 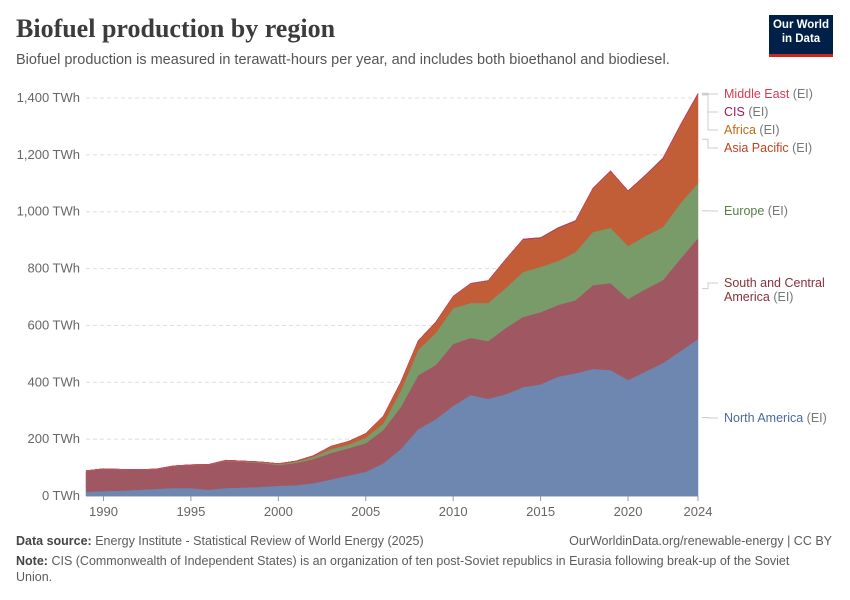 I want to click on x-tick-label: 2000, so click(x=278, y=511).